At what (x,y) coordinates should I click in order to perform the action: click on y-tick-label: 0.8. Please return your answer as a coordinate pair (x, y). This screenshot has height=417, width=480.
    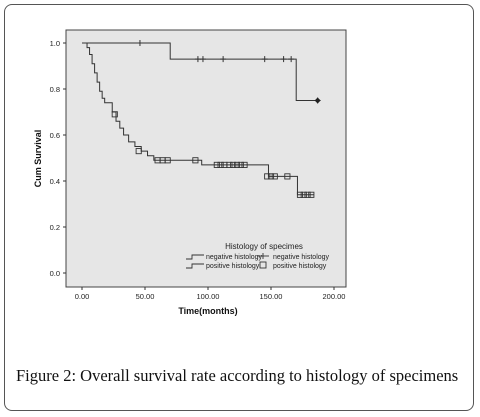
    Looking at the image, I should click on (55, 89).